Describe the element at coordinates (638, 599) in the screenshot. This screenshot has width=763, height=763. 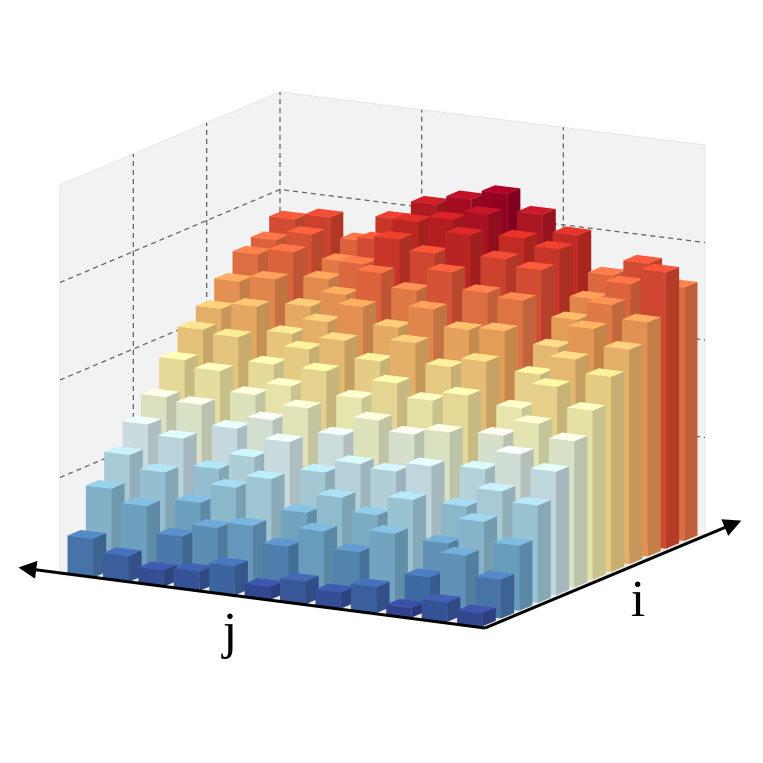
I see `y-axis-label: i` at that location.